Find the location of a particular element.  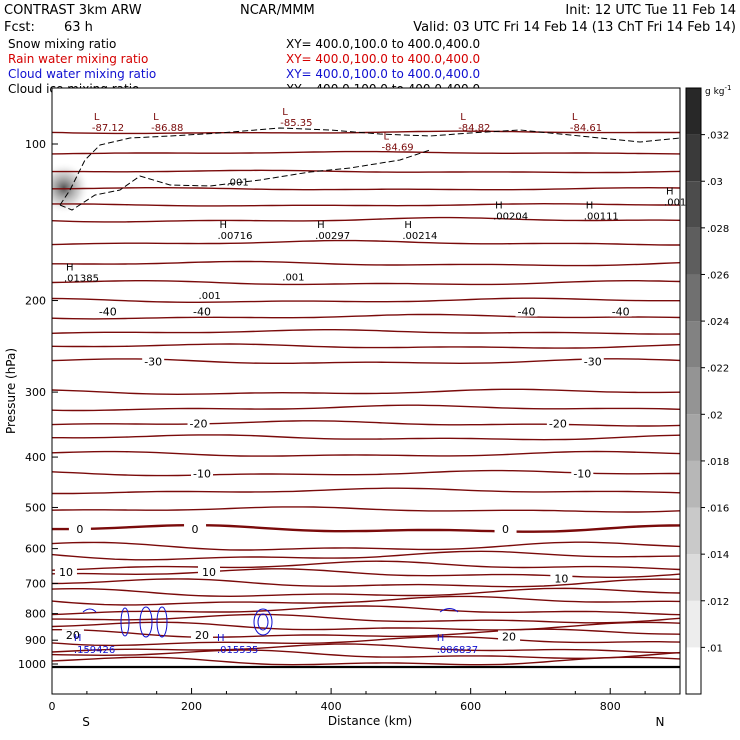

temperature-label: -30 is located at coordinates (593, 362).